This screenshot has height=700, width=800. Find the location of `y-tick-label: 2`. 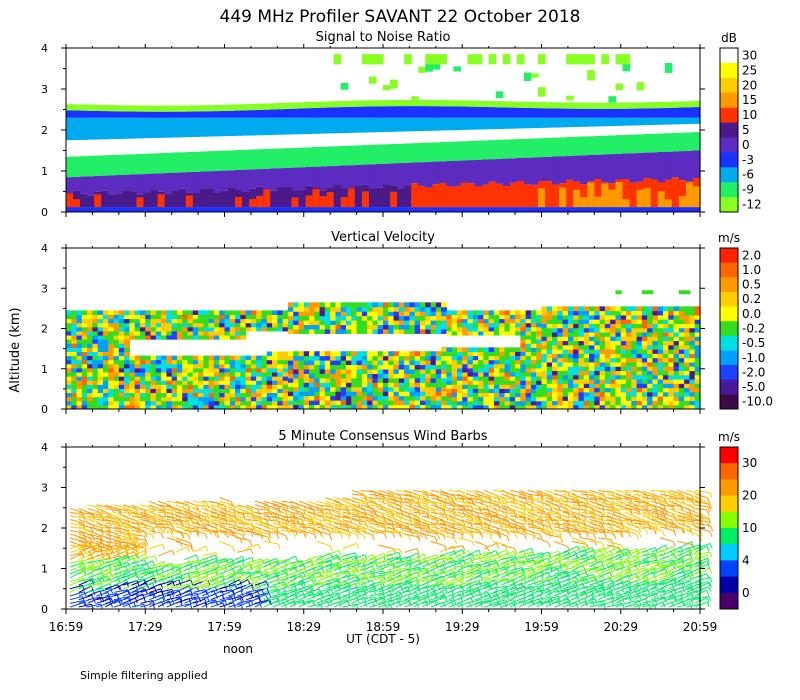

y-tick-label: 2 is located at coordinates (44, 329).